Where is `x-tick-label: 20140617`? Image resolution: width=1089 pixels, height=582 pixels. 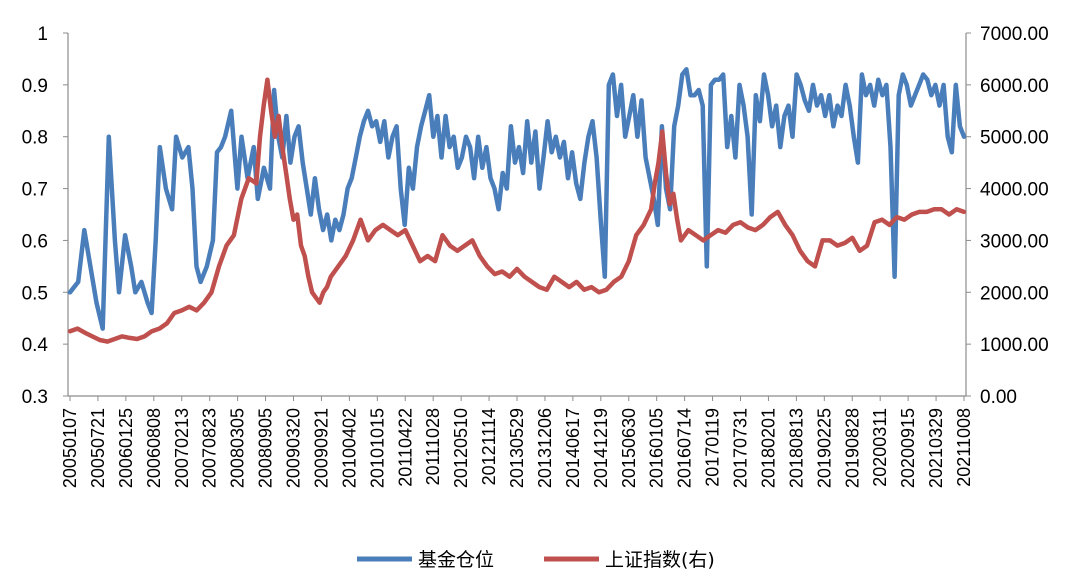 x-tick-label: 20140617 is located at coordinates (573, 448).